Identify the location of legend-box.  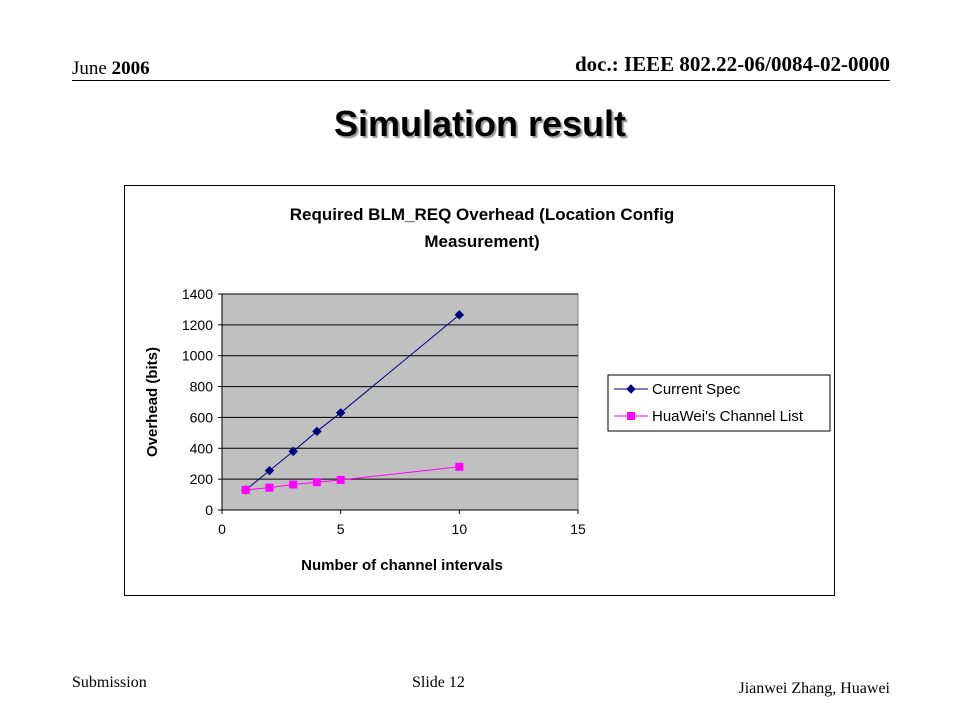
(719, 403).